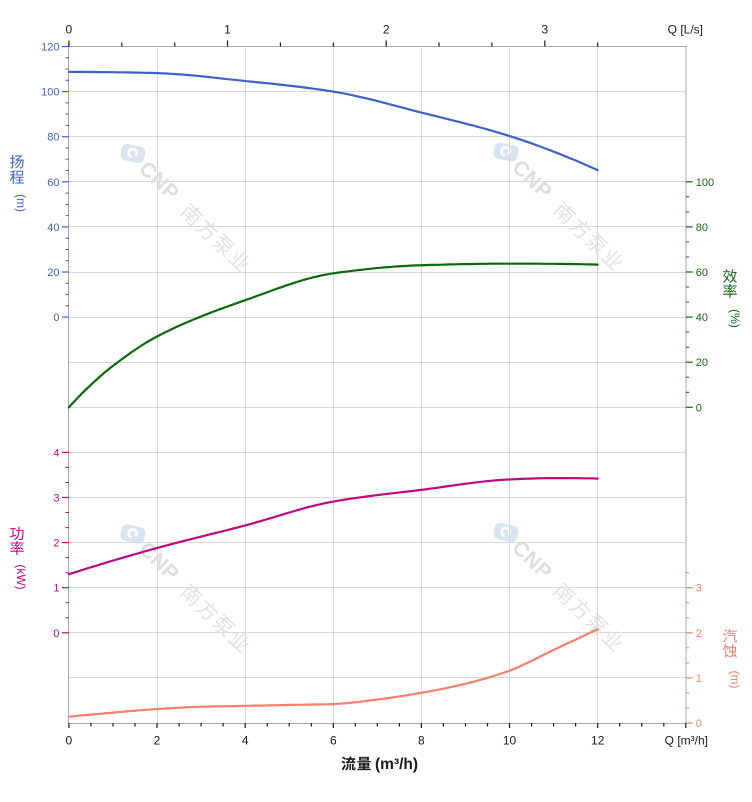 Image resolution: width=752 pixels, height=802 pixels. I want to click on svg-text: 120, so click(50, 48).